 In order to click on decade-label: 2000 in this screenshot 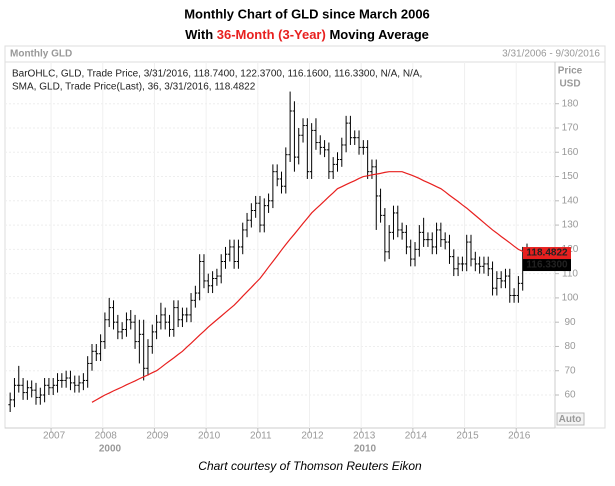, I will do `click(110, 449)`.